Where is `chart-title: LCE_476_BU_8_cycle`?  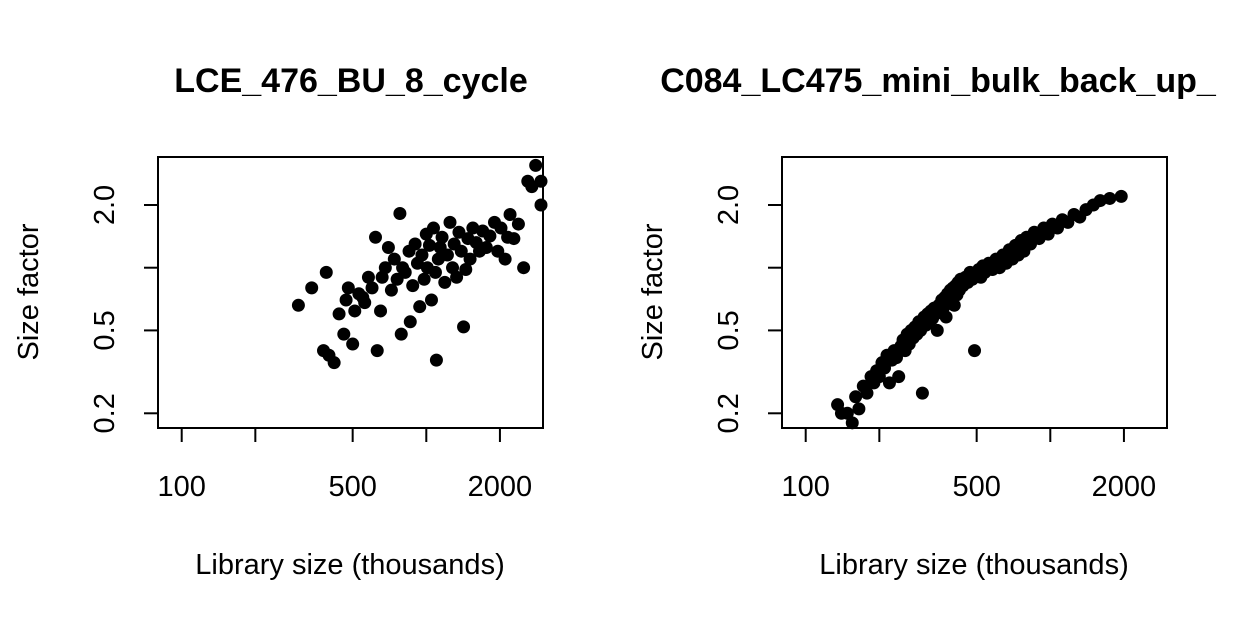 chart-title: LCE_476_BU_8_cycle is located at coordinates (350, 81).